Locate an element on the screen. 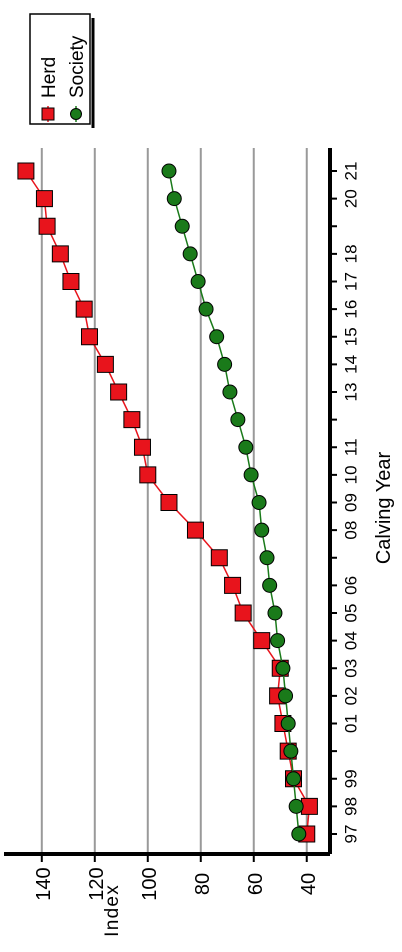  y-tick-label: 140 is located at coordinates (44, 883).